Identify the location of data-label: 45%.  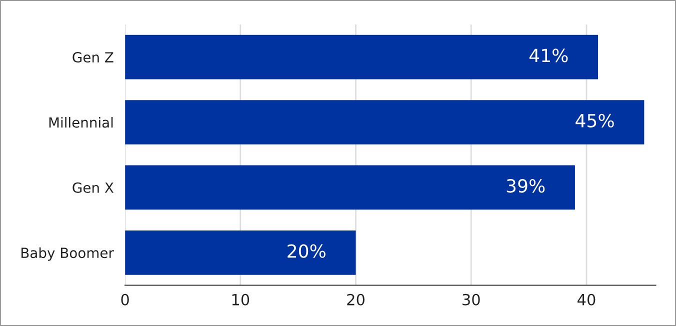
(595, 121).